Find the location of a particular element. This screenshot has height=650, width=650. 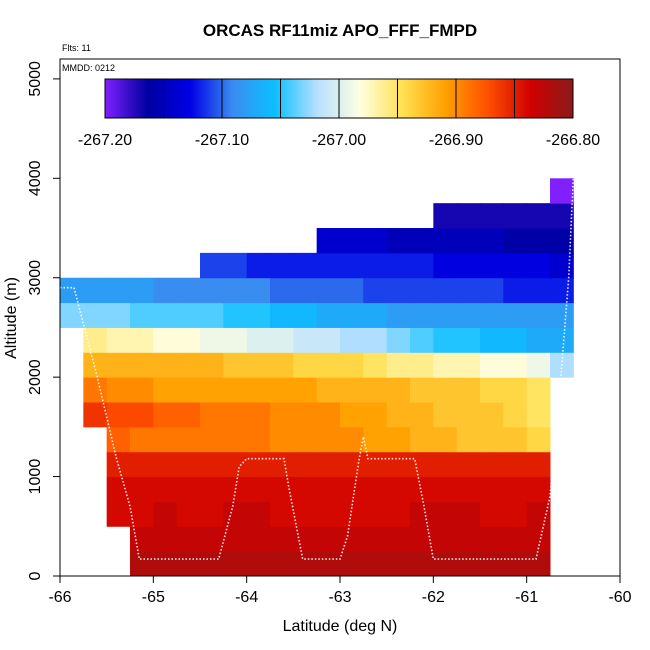

date-annotation: MMDD: 0212 is located at coordinates (88, 68).